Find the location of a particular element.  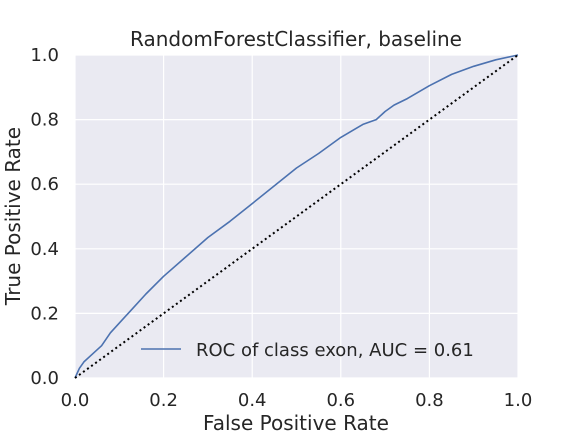

legend-label-roc: ROC of class exon, AUC = 0.61 is located at coordinates (335, 350).